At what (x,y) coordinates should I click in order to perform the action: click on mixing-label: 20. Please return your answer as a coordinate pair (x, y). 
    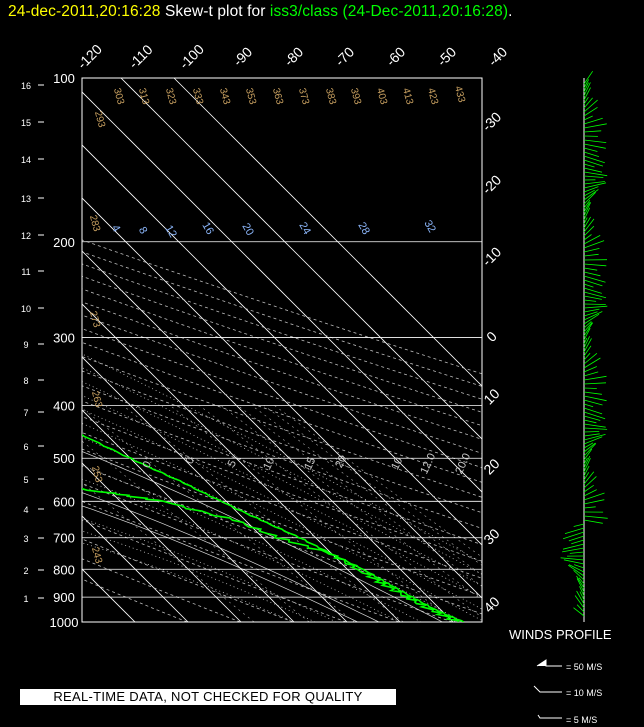
    Looking at the image, I should click on (247, 229).